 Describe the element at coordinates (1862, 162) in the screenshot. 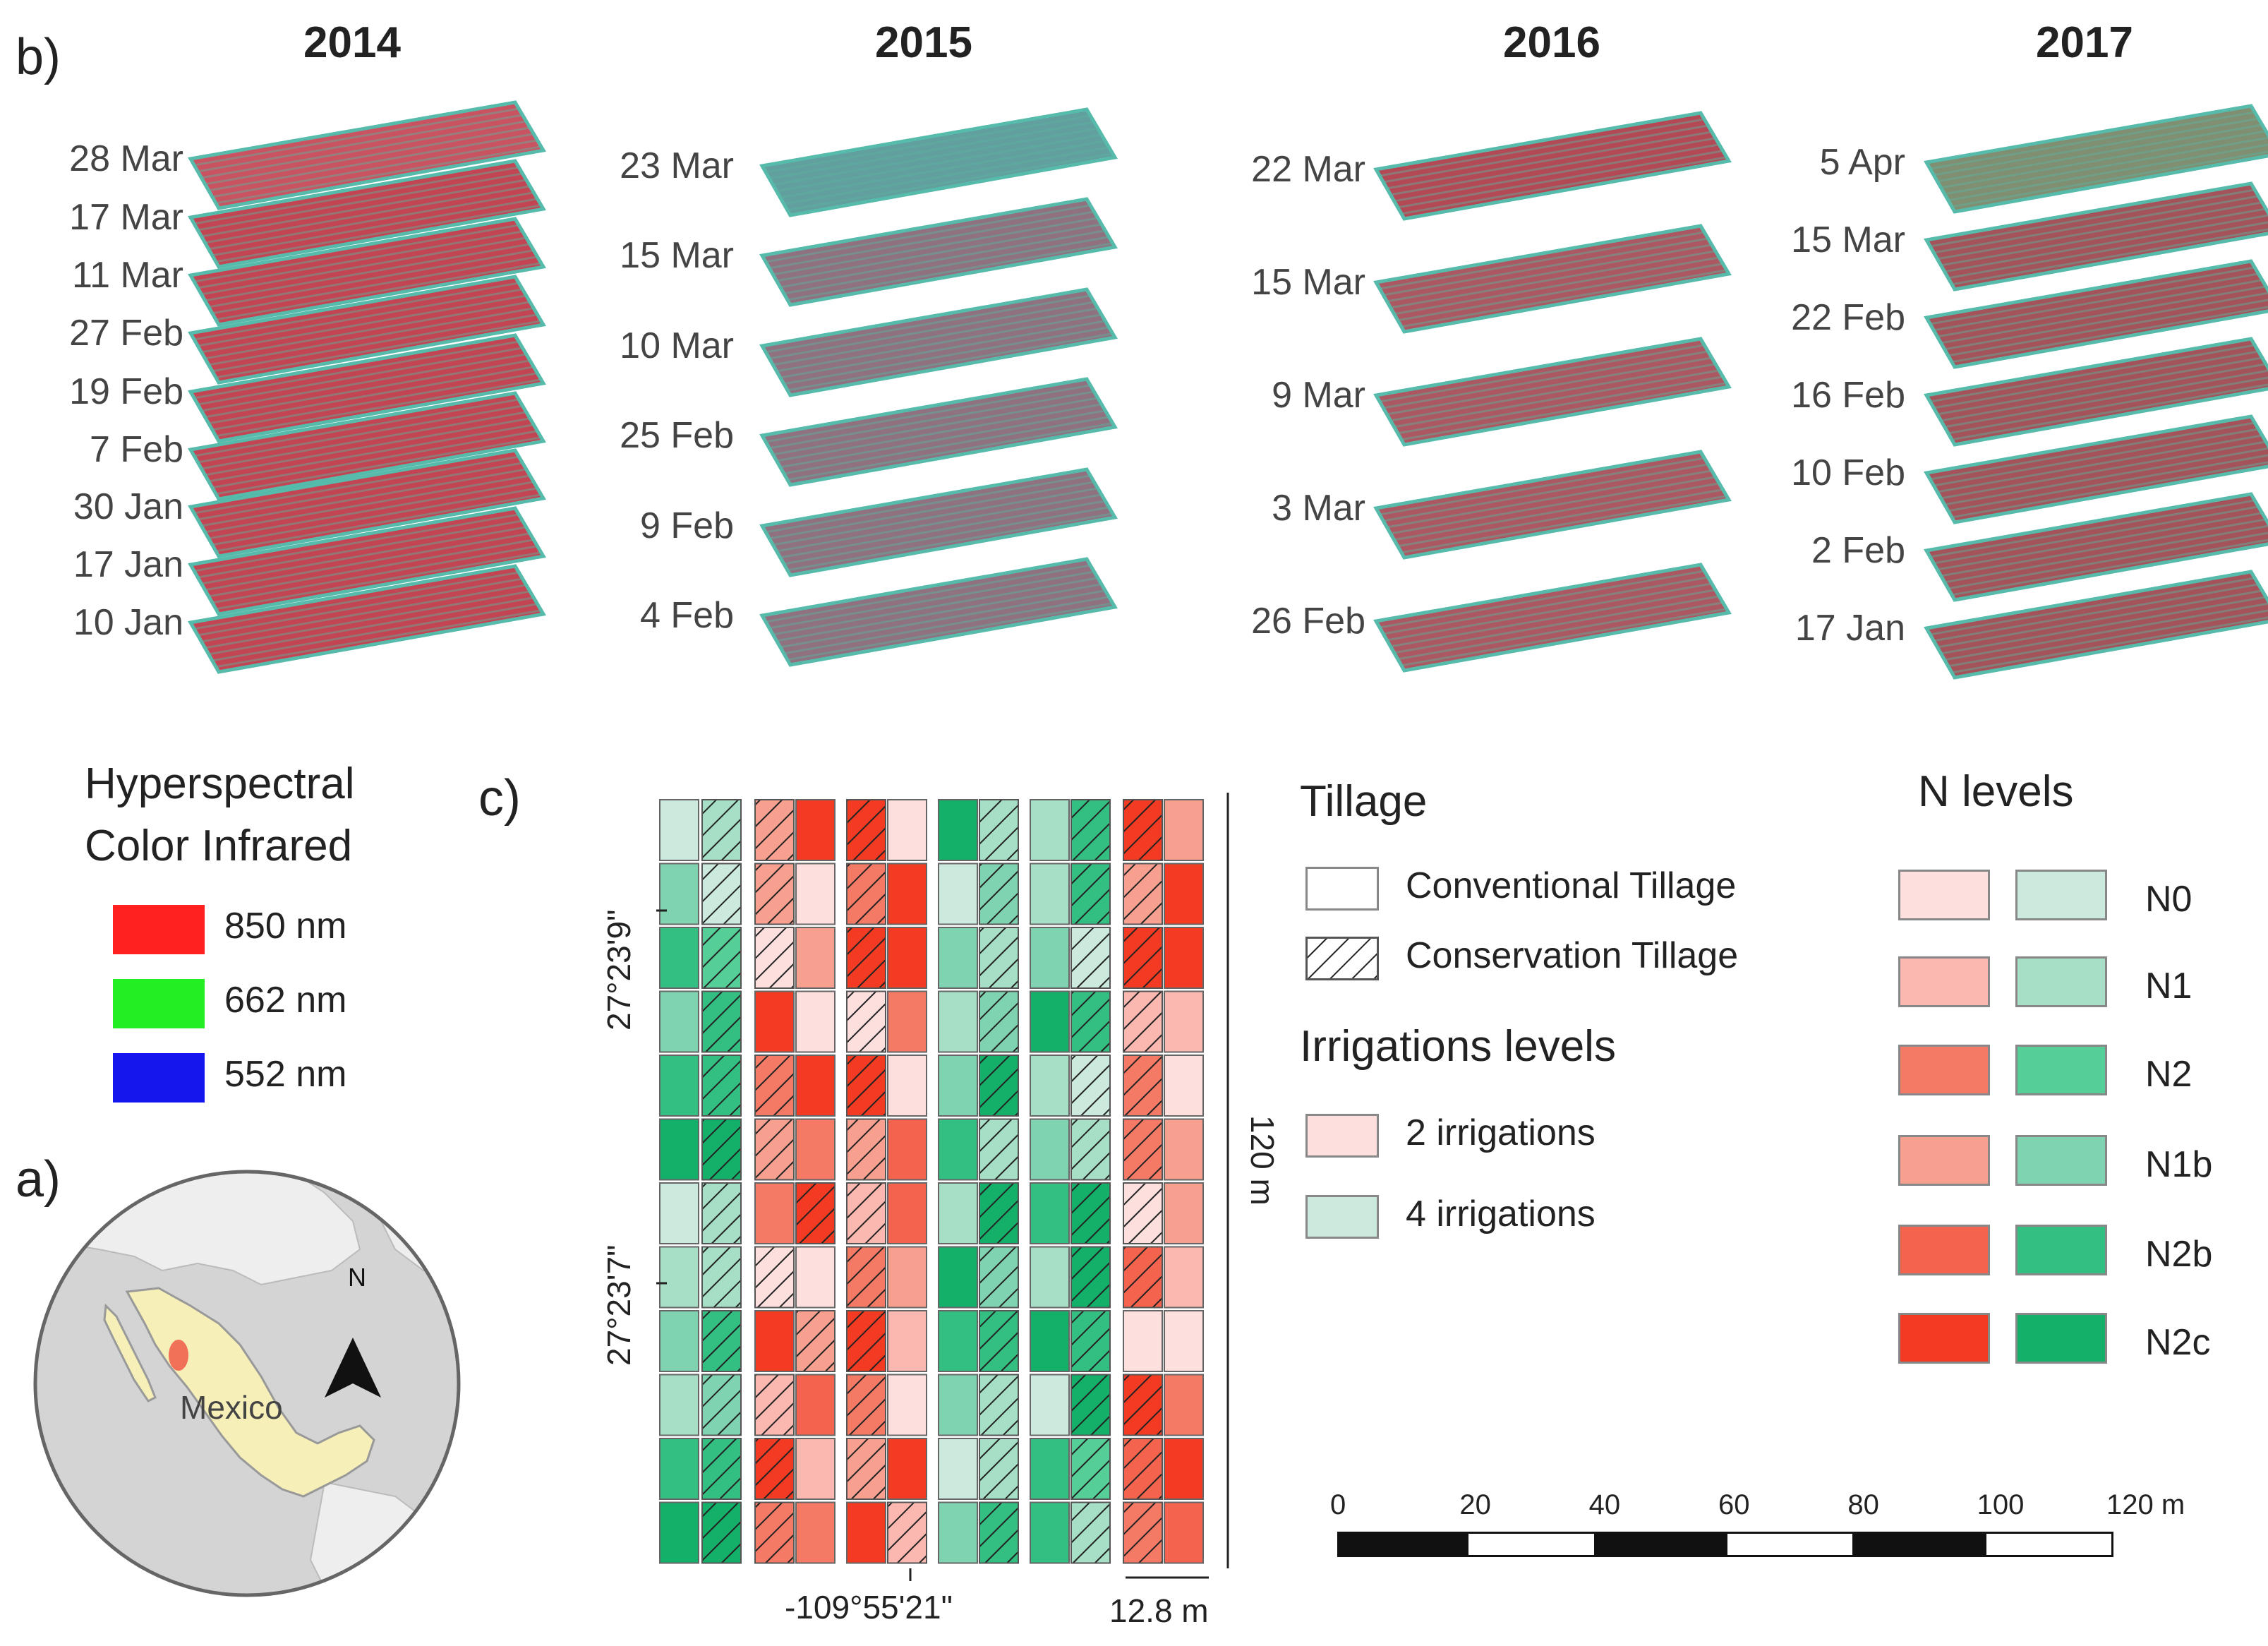

I see `date-label: 5 Apr` at that location.